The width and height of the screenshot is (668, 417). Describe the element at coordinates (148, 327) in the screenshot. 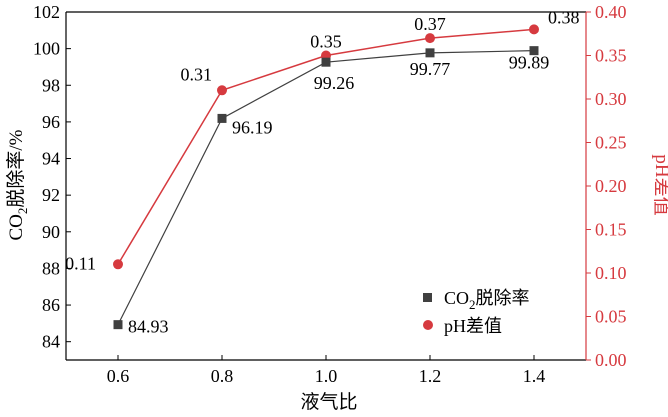

I see `co2-removal-data-label: 84.93` at that location.